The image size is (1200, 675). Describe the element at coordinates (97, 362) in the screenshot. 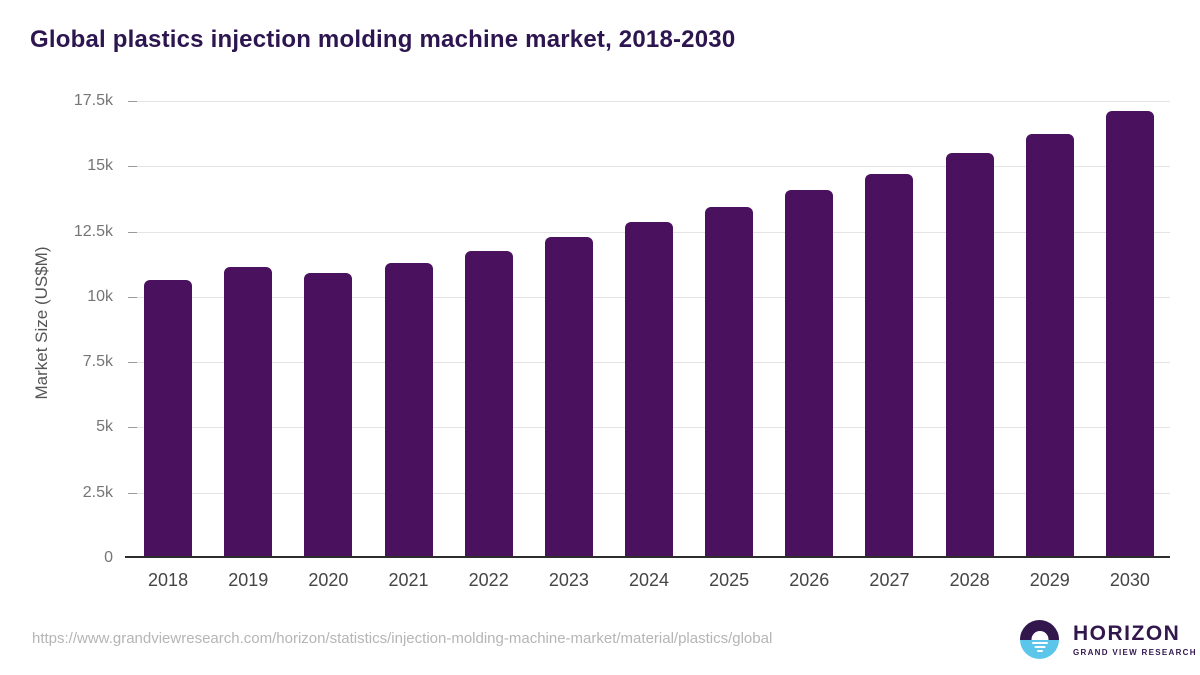

I see `y-tick-label-7.5k: 7.5k` at that location.